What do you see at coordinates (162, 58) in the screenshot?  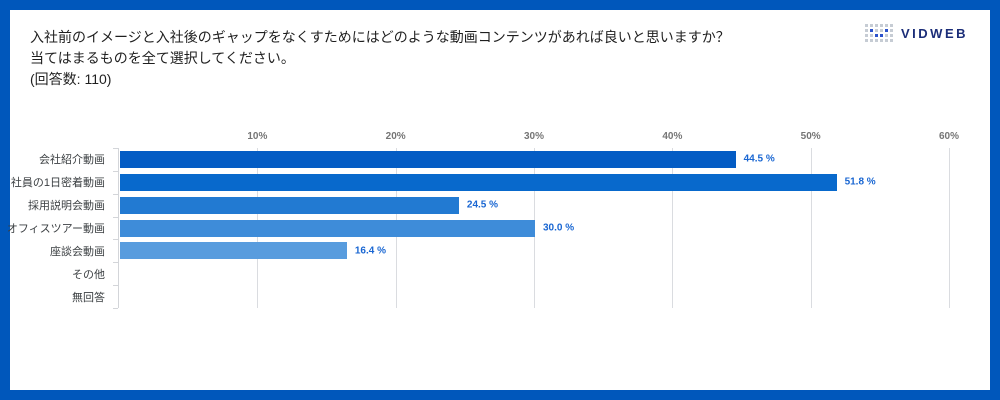 I see `question-title-line2: 当てはまるものを全て選択してください。` at bounding box center [162, 58].